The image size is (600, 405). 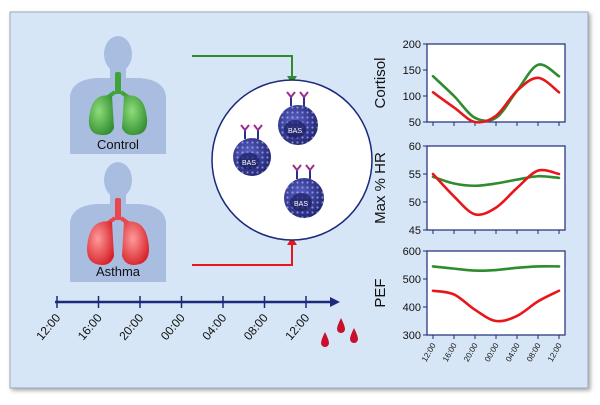 I want to click on control-silhouette, so click(x=118, y=95).